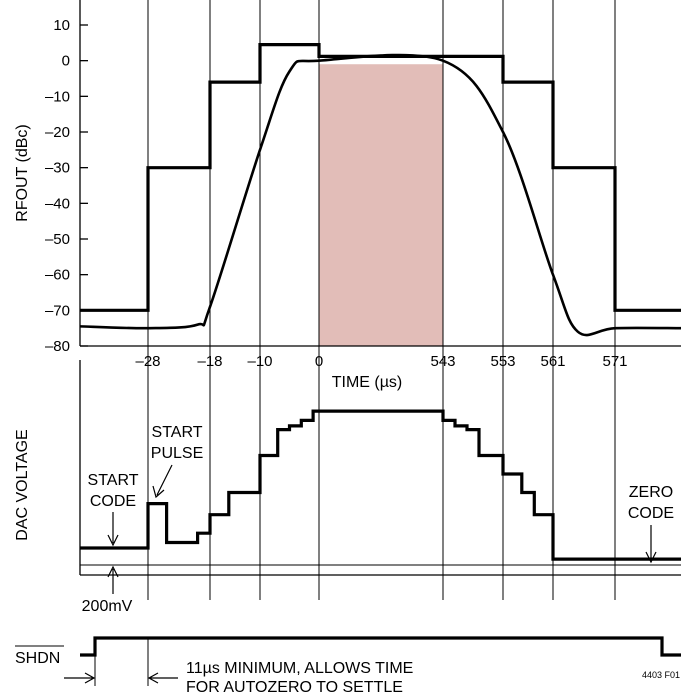  What do you see at coordinates (66, 186) in the screenshot?
I see `y-axis-ticks: 10 0 –10 –20 –30 –40 –50 –60 –70 –80` at bounding box center [66, 186].